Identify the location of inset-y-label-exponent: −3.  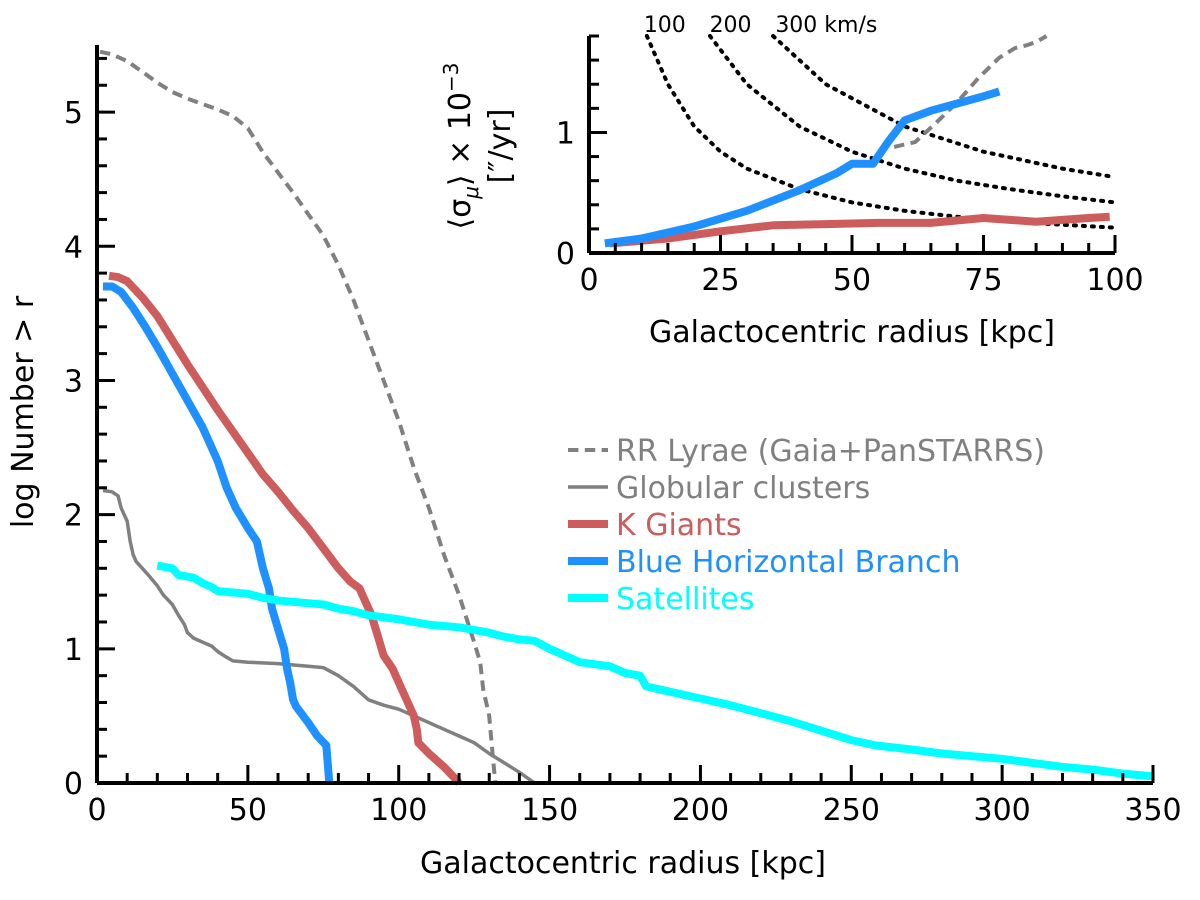
(451, 76).